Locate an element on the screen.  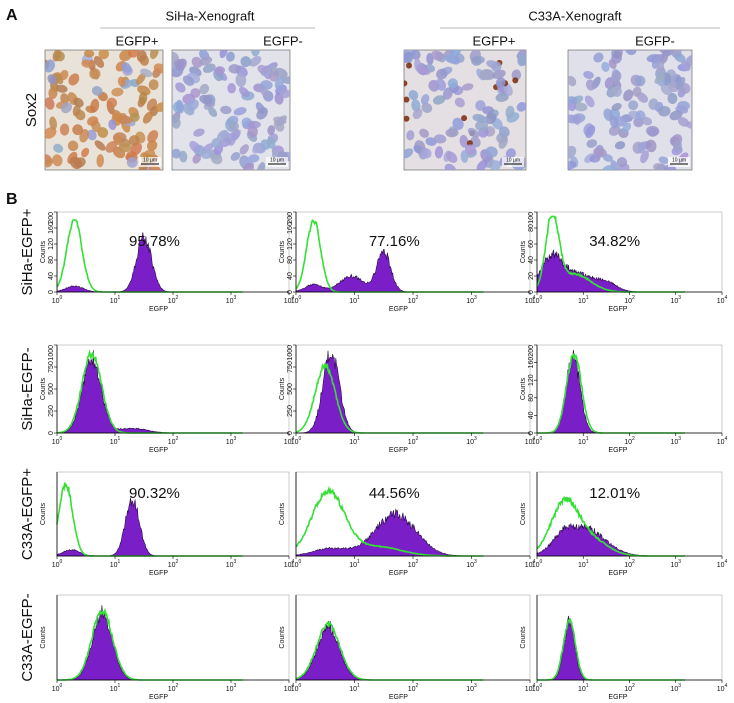
cells is located at coordinates (231, 110).